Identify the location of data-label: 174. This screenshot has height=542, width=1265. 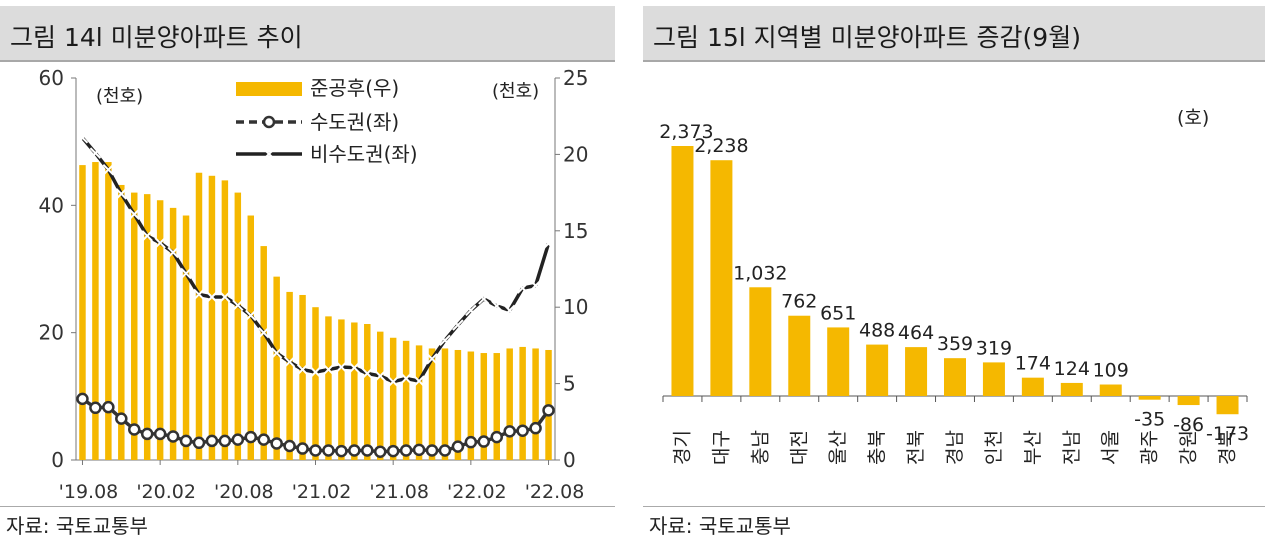
(1033, 364).